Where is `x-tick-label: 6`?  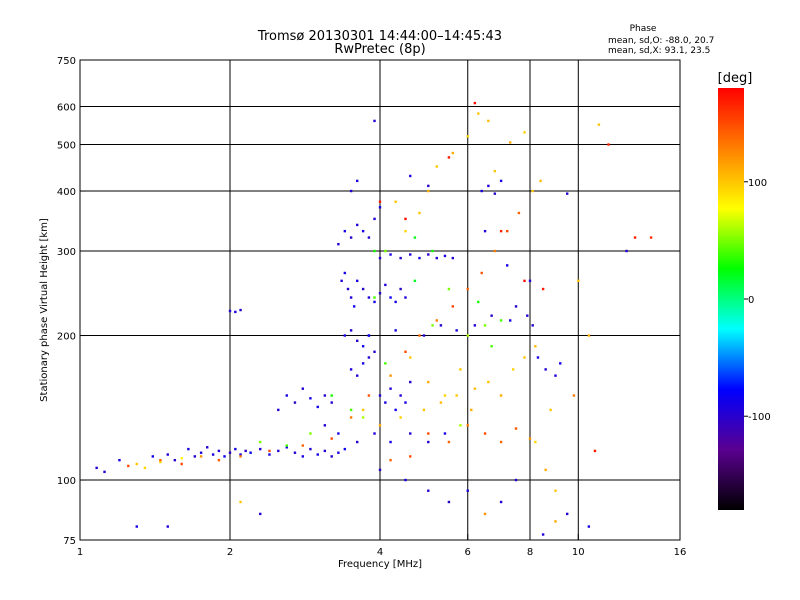
x-tick-label: 6 is located at coordinates (468, 552).